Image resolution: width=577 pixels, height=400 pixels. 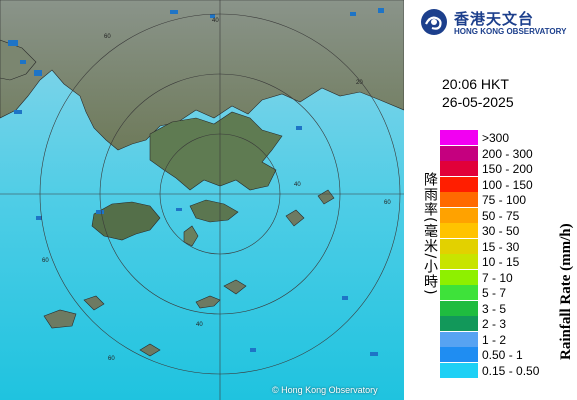 I want to click on legend-item: 50 - 75, so click(x=505, y=215).